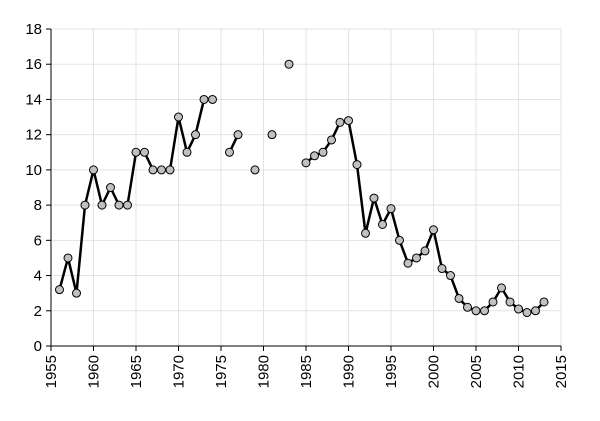 The image size is (600, 421). I want to click on x-tick-label: 1985, so click(306, 371).